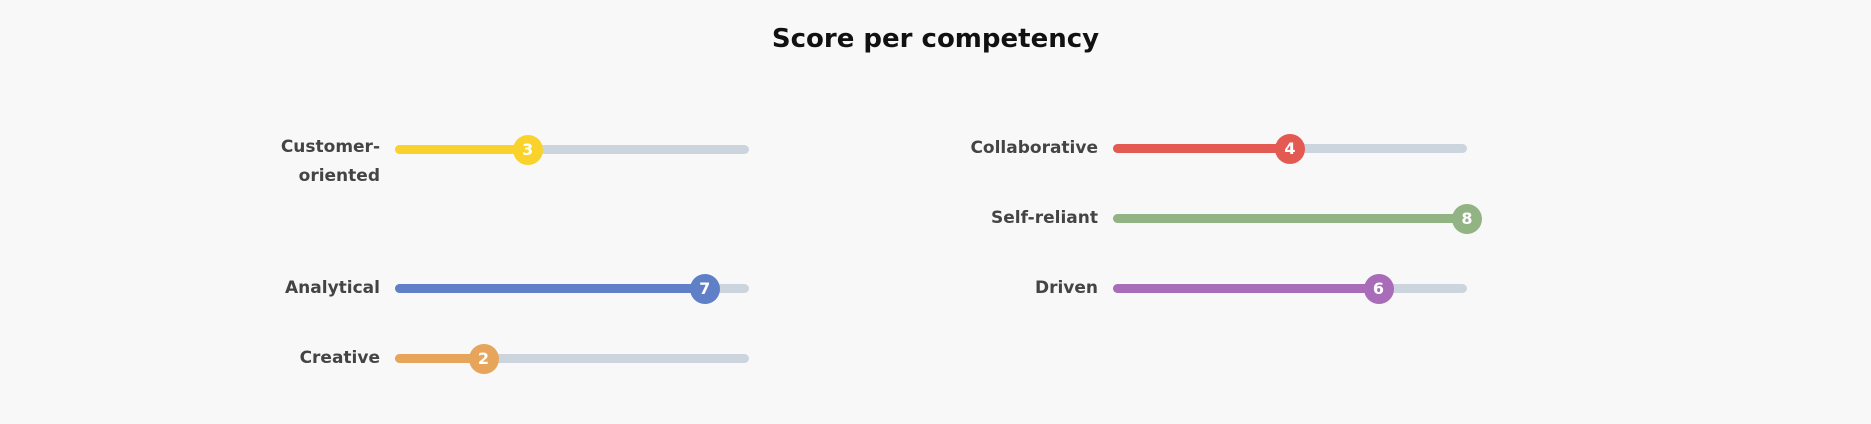  Describe the element at coordinates (1467, 219) in the screenshot. I see `score-knob: 8` at that location.